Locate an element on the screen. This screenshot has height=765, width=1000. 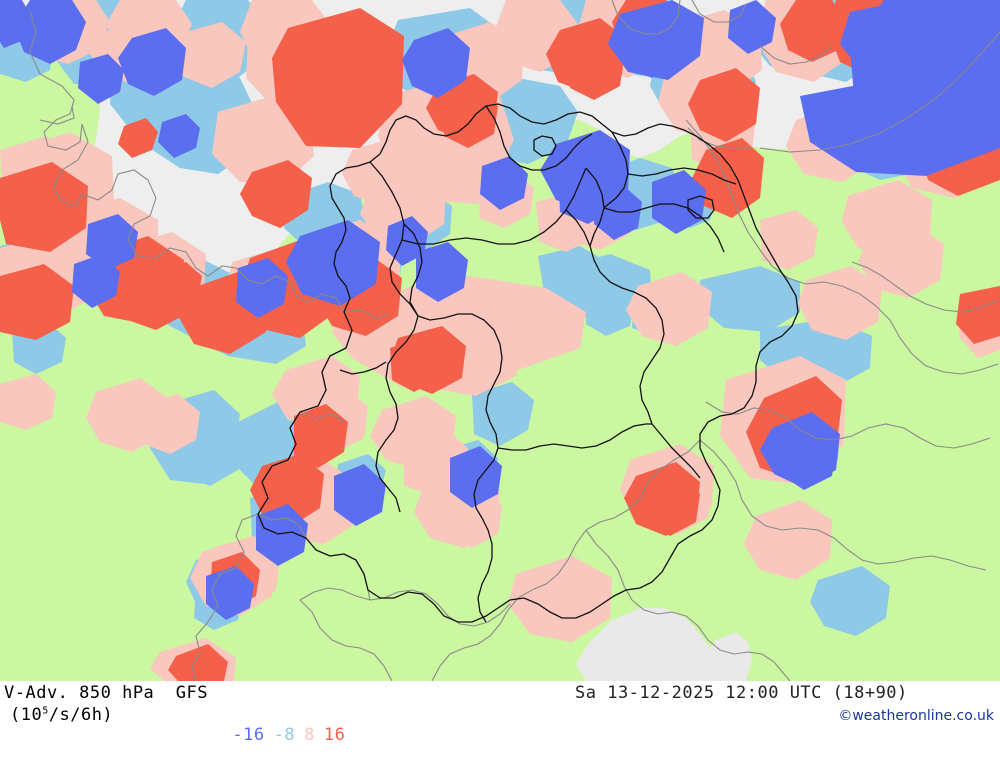
color-legend: -16 -8 8 16 is located at coordinates (261, 735).